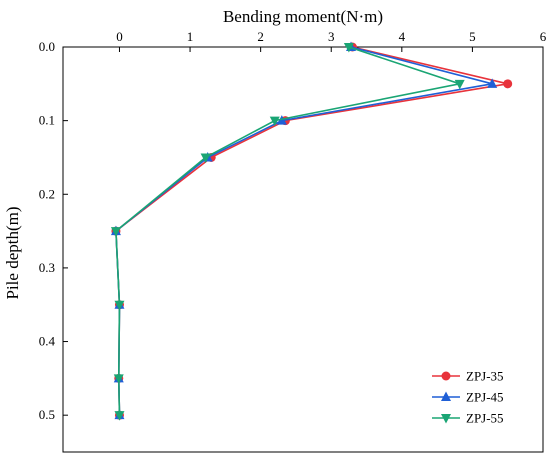 This screenshot has height=465, width=550. What do you see at coordinates (485, 376) in the screenshot?
I see `legend-label: ZPJ-35` at bounding box center [485, 376].